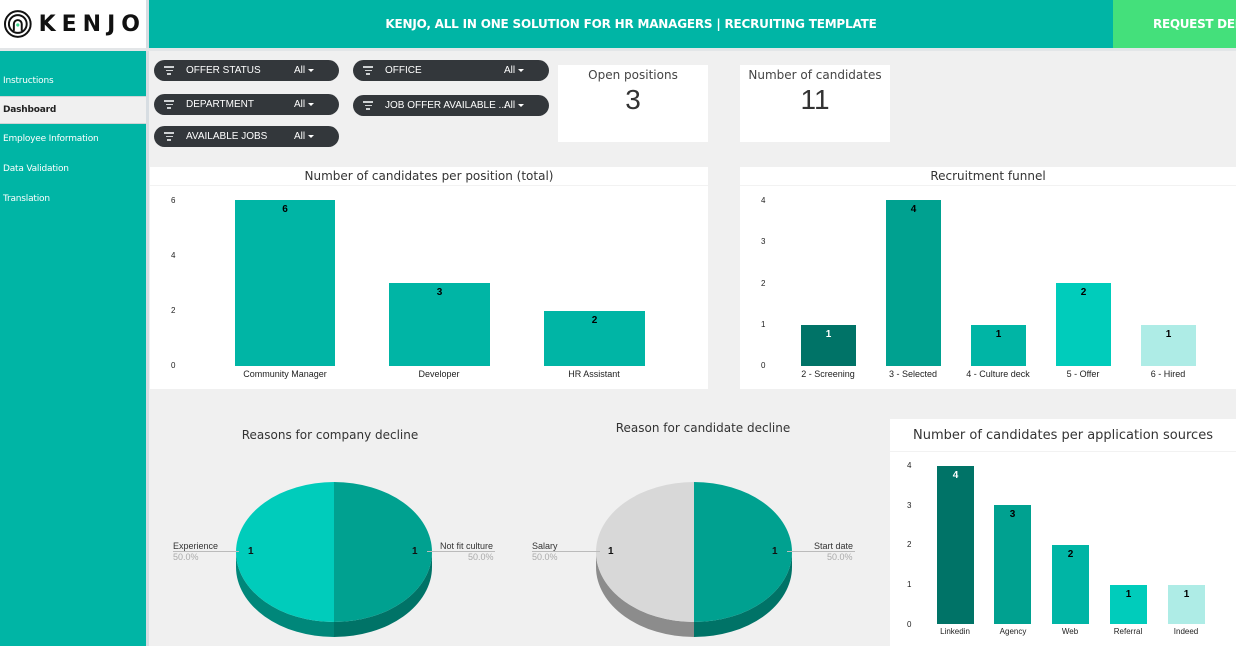 This screenshot has height=646, width=1236. I want to click on sidebar-item-employee-information: Employee Information, so click(73, 139).